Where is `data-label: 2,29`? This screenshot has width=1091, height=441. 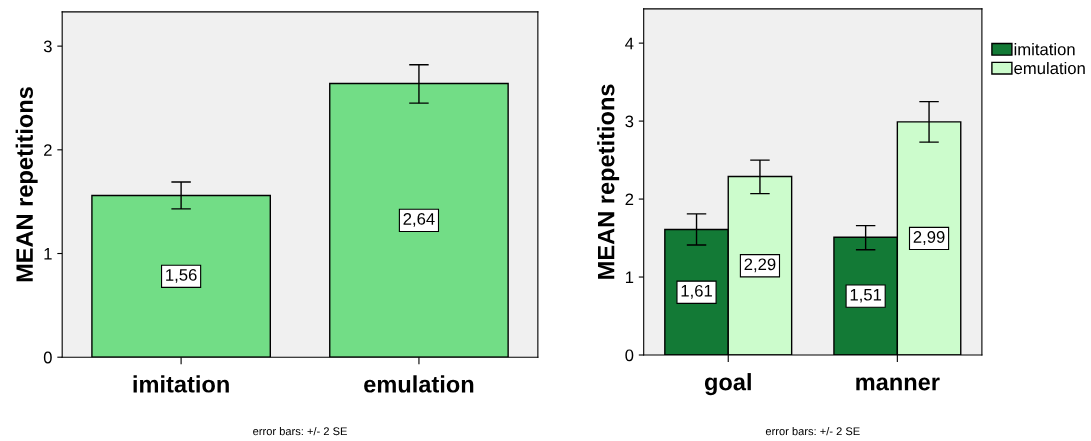
data-label: 2,29 is located at coordinates (760, 265).